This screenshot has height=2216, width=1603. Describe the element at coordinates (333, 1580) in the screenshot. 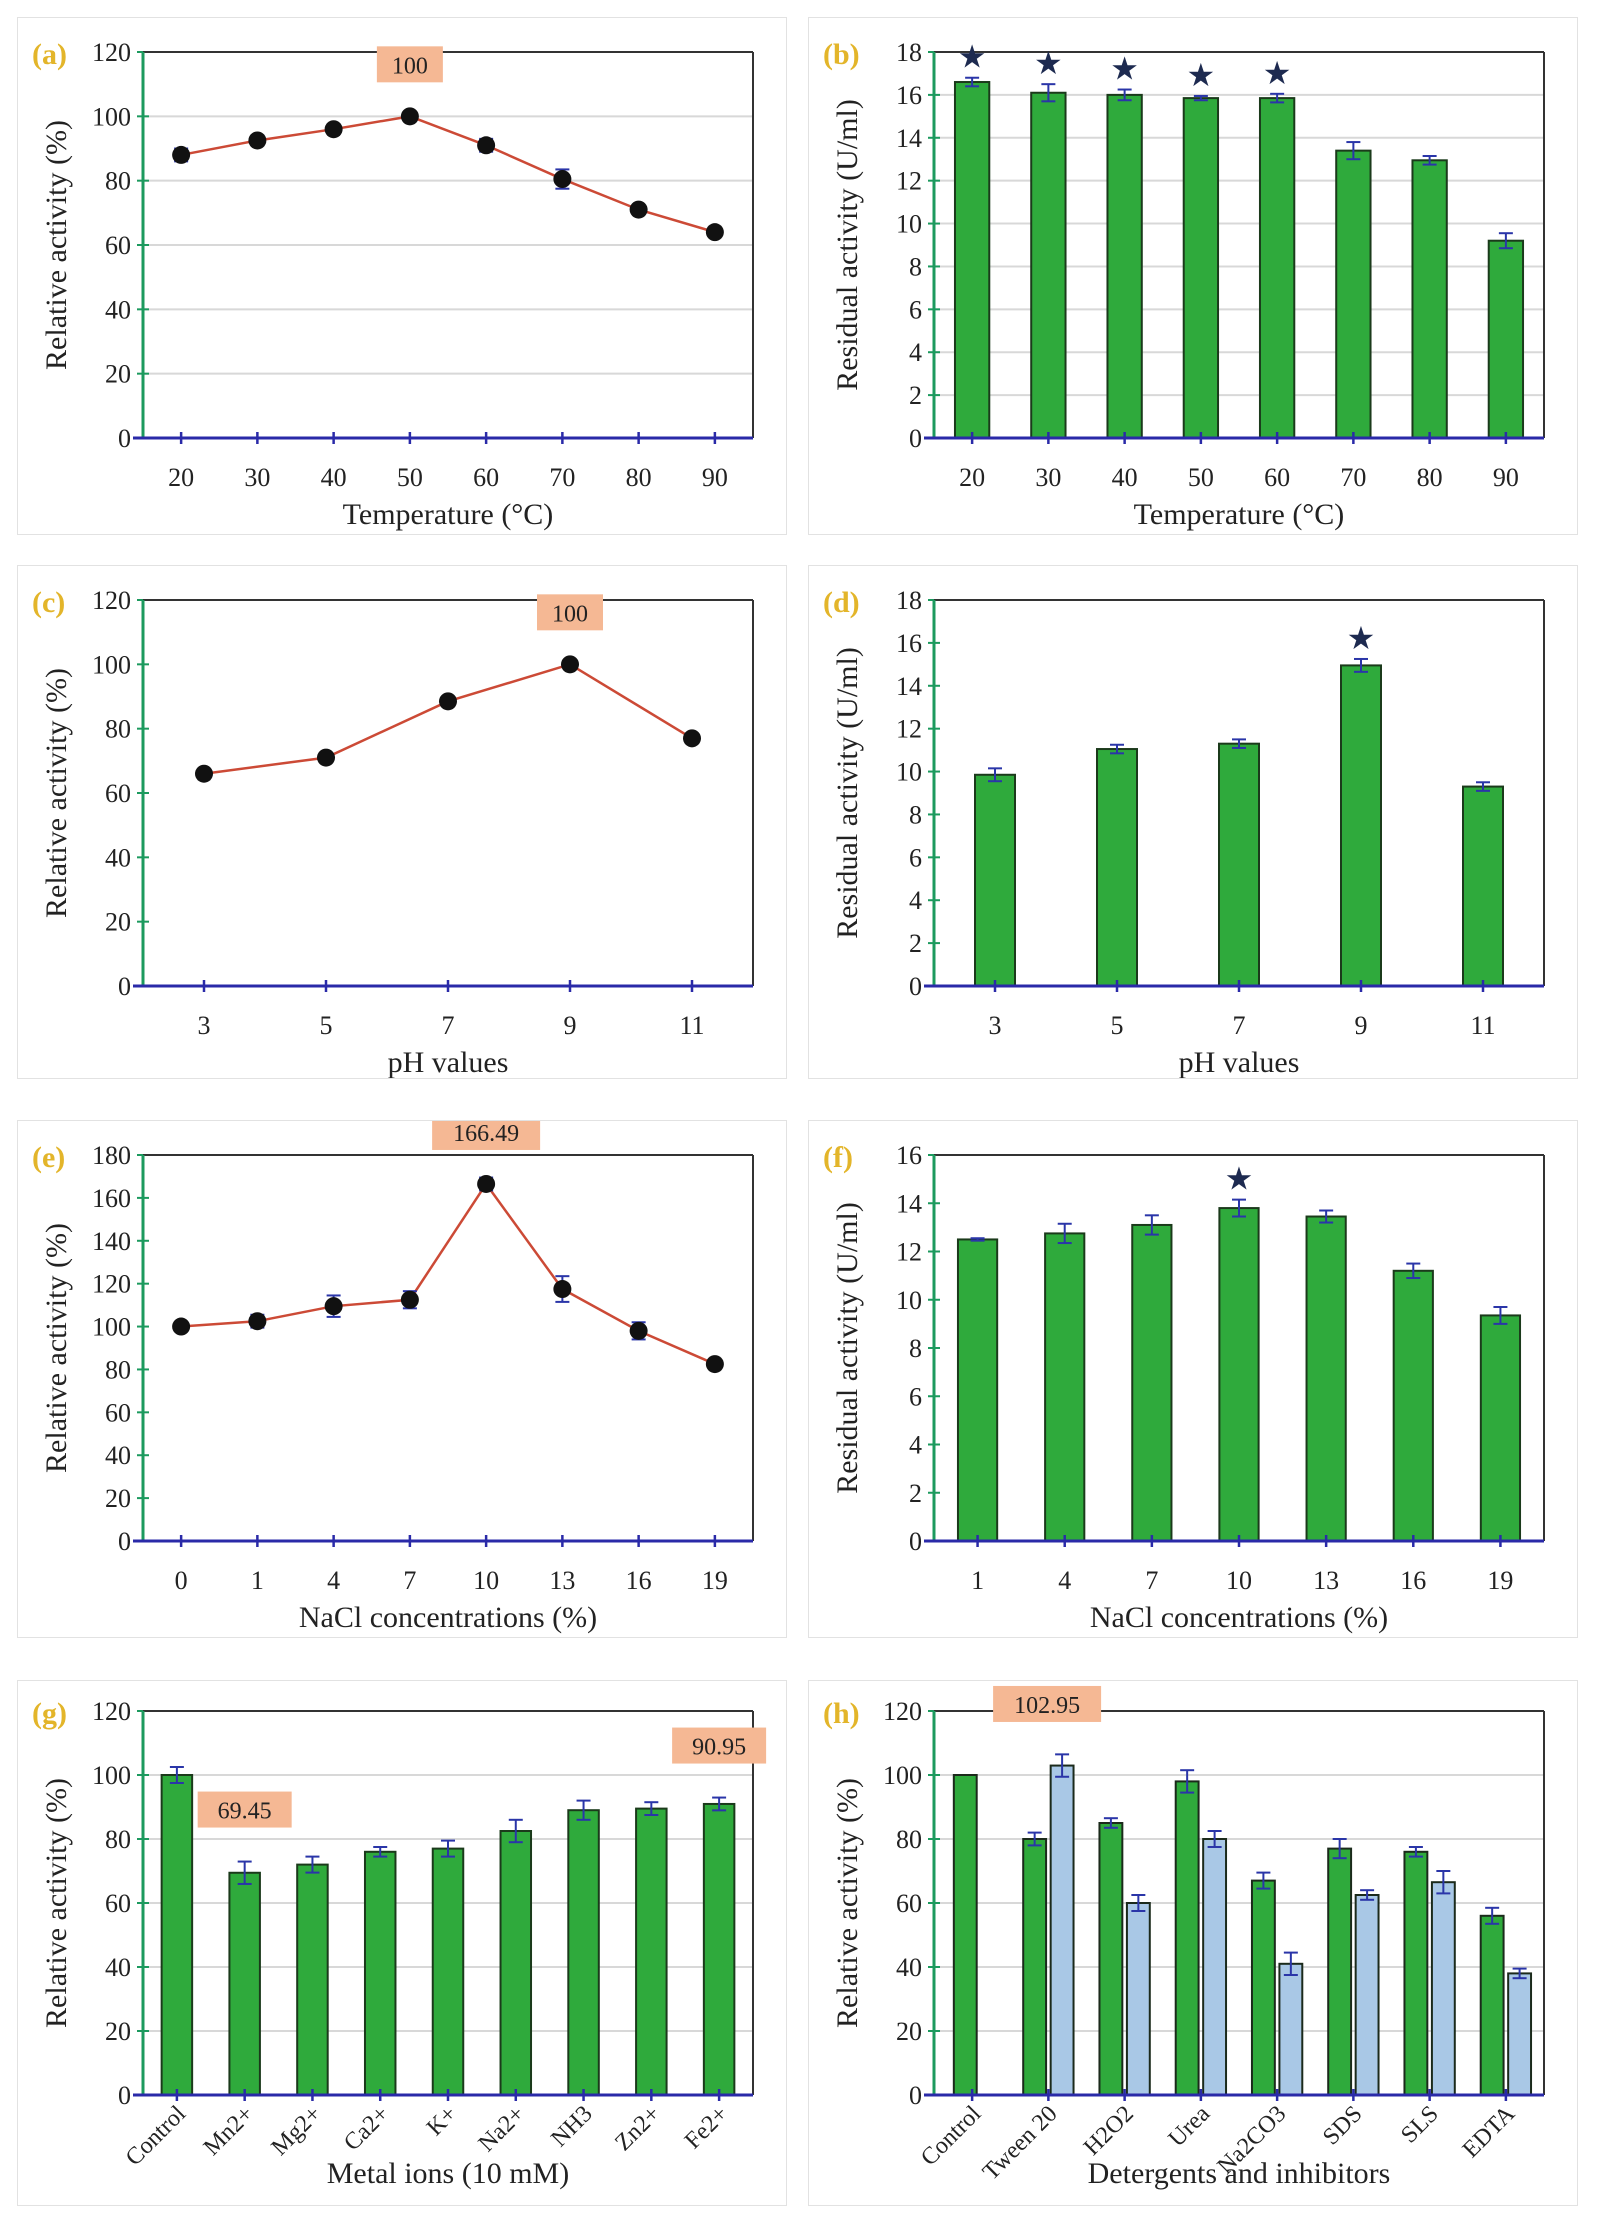

I see `x-tick-label: 4` at that location.